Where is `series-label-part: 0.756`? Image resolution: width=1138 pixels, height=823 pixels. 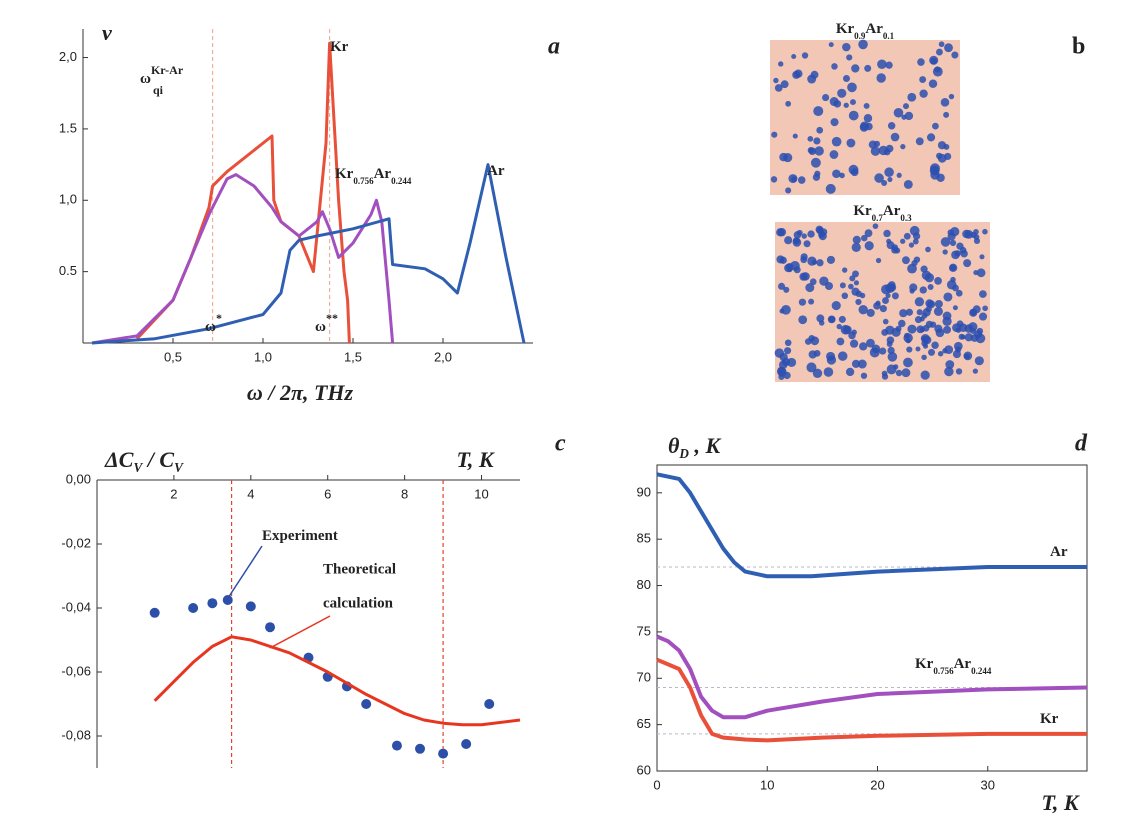
series-label-part: 0.756 is located at coordinates (363, 181).